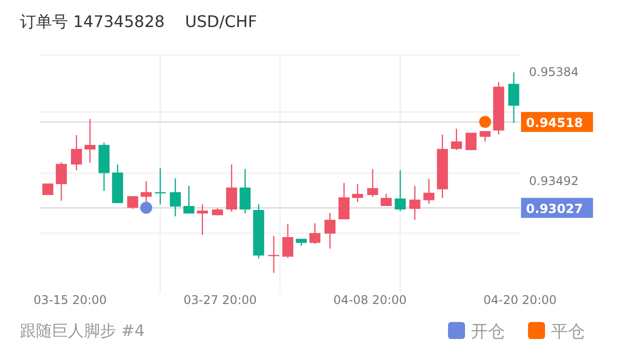 The height and width of the screenshot is (350, 620). Describe the element at coordinates (568, 332) in the screenshot. I see `legend-label: 平仓` at that location.